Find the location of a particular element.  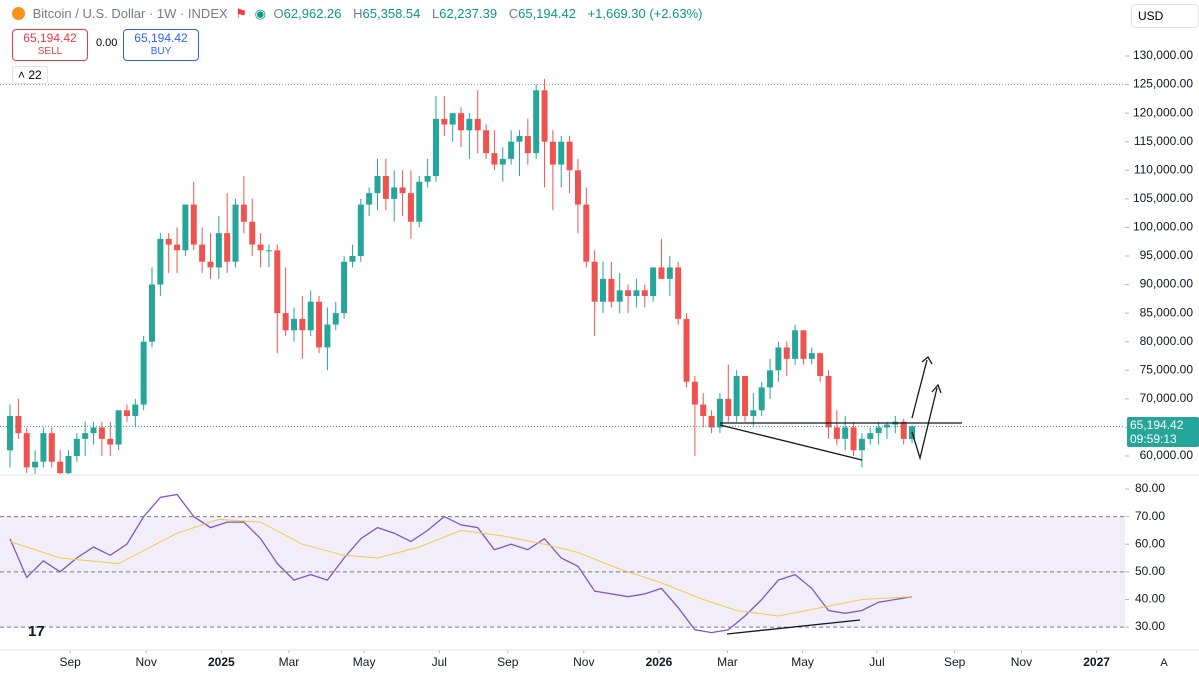

sell-button: 65,194.42 SELL is located at coordinates (50, 45).